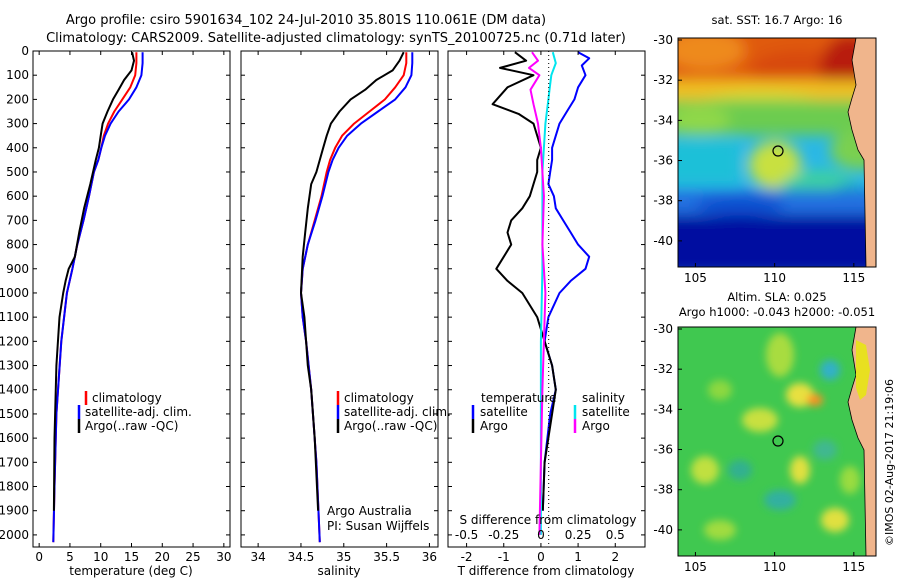 The width and height of the screenshot is (900, 584). I want to click on sla-map, so click(777, 441).